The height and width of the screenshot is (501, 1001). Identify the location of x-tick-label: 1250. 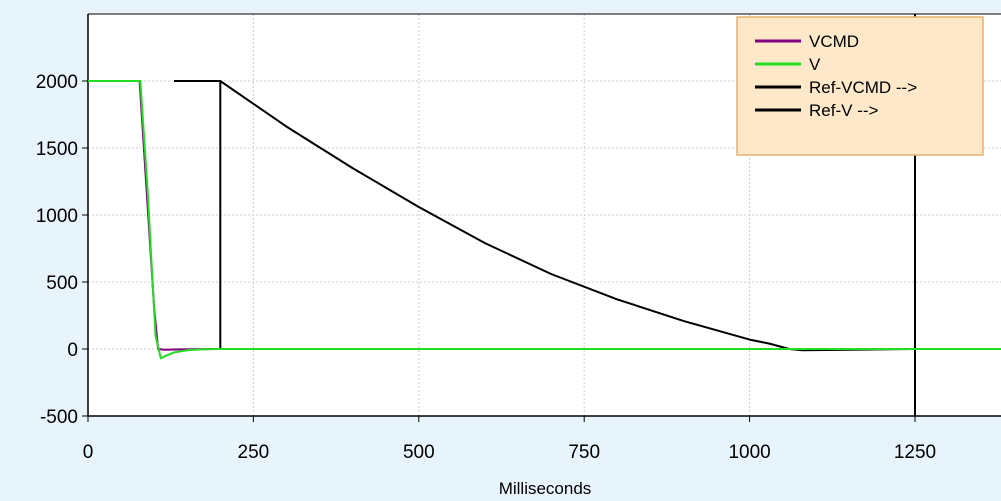
(915, 452).